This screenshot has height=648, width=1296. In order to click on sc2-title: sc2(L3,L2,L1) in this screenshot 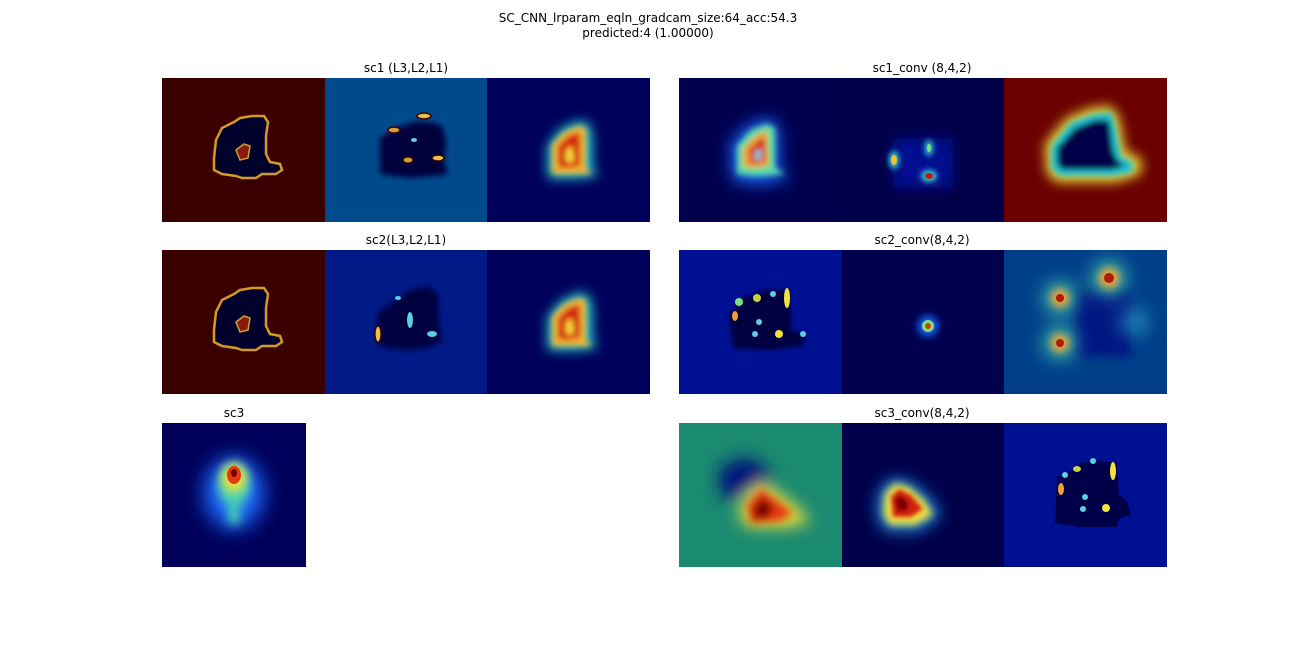, I will do `click(406, 240)`.